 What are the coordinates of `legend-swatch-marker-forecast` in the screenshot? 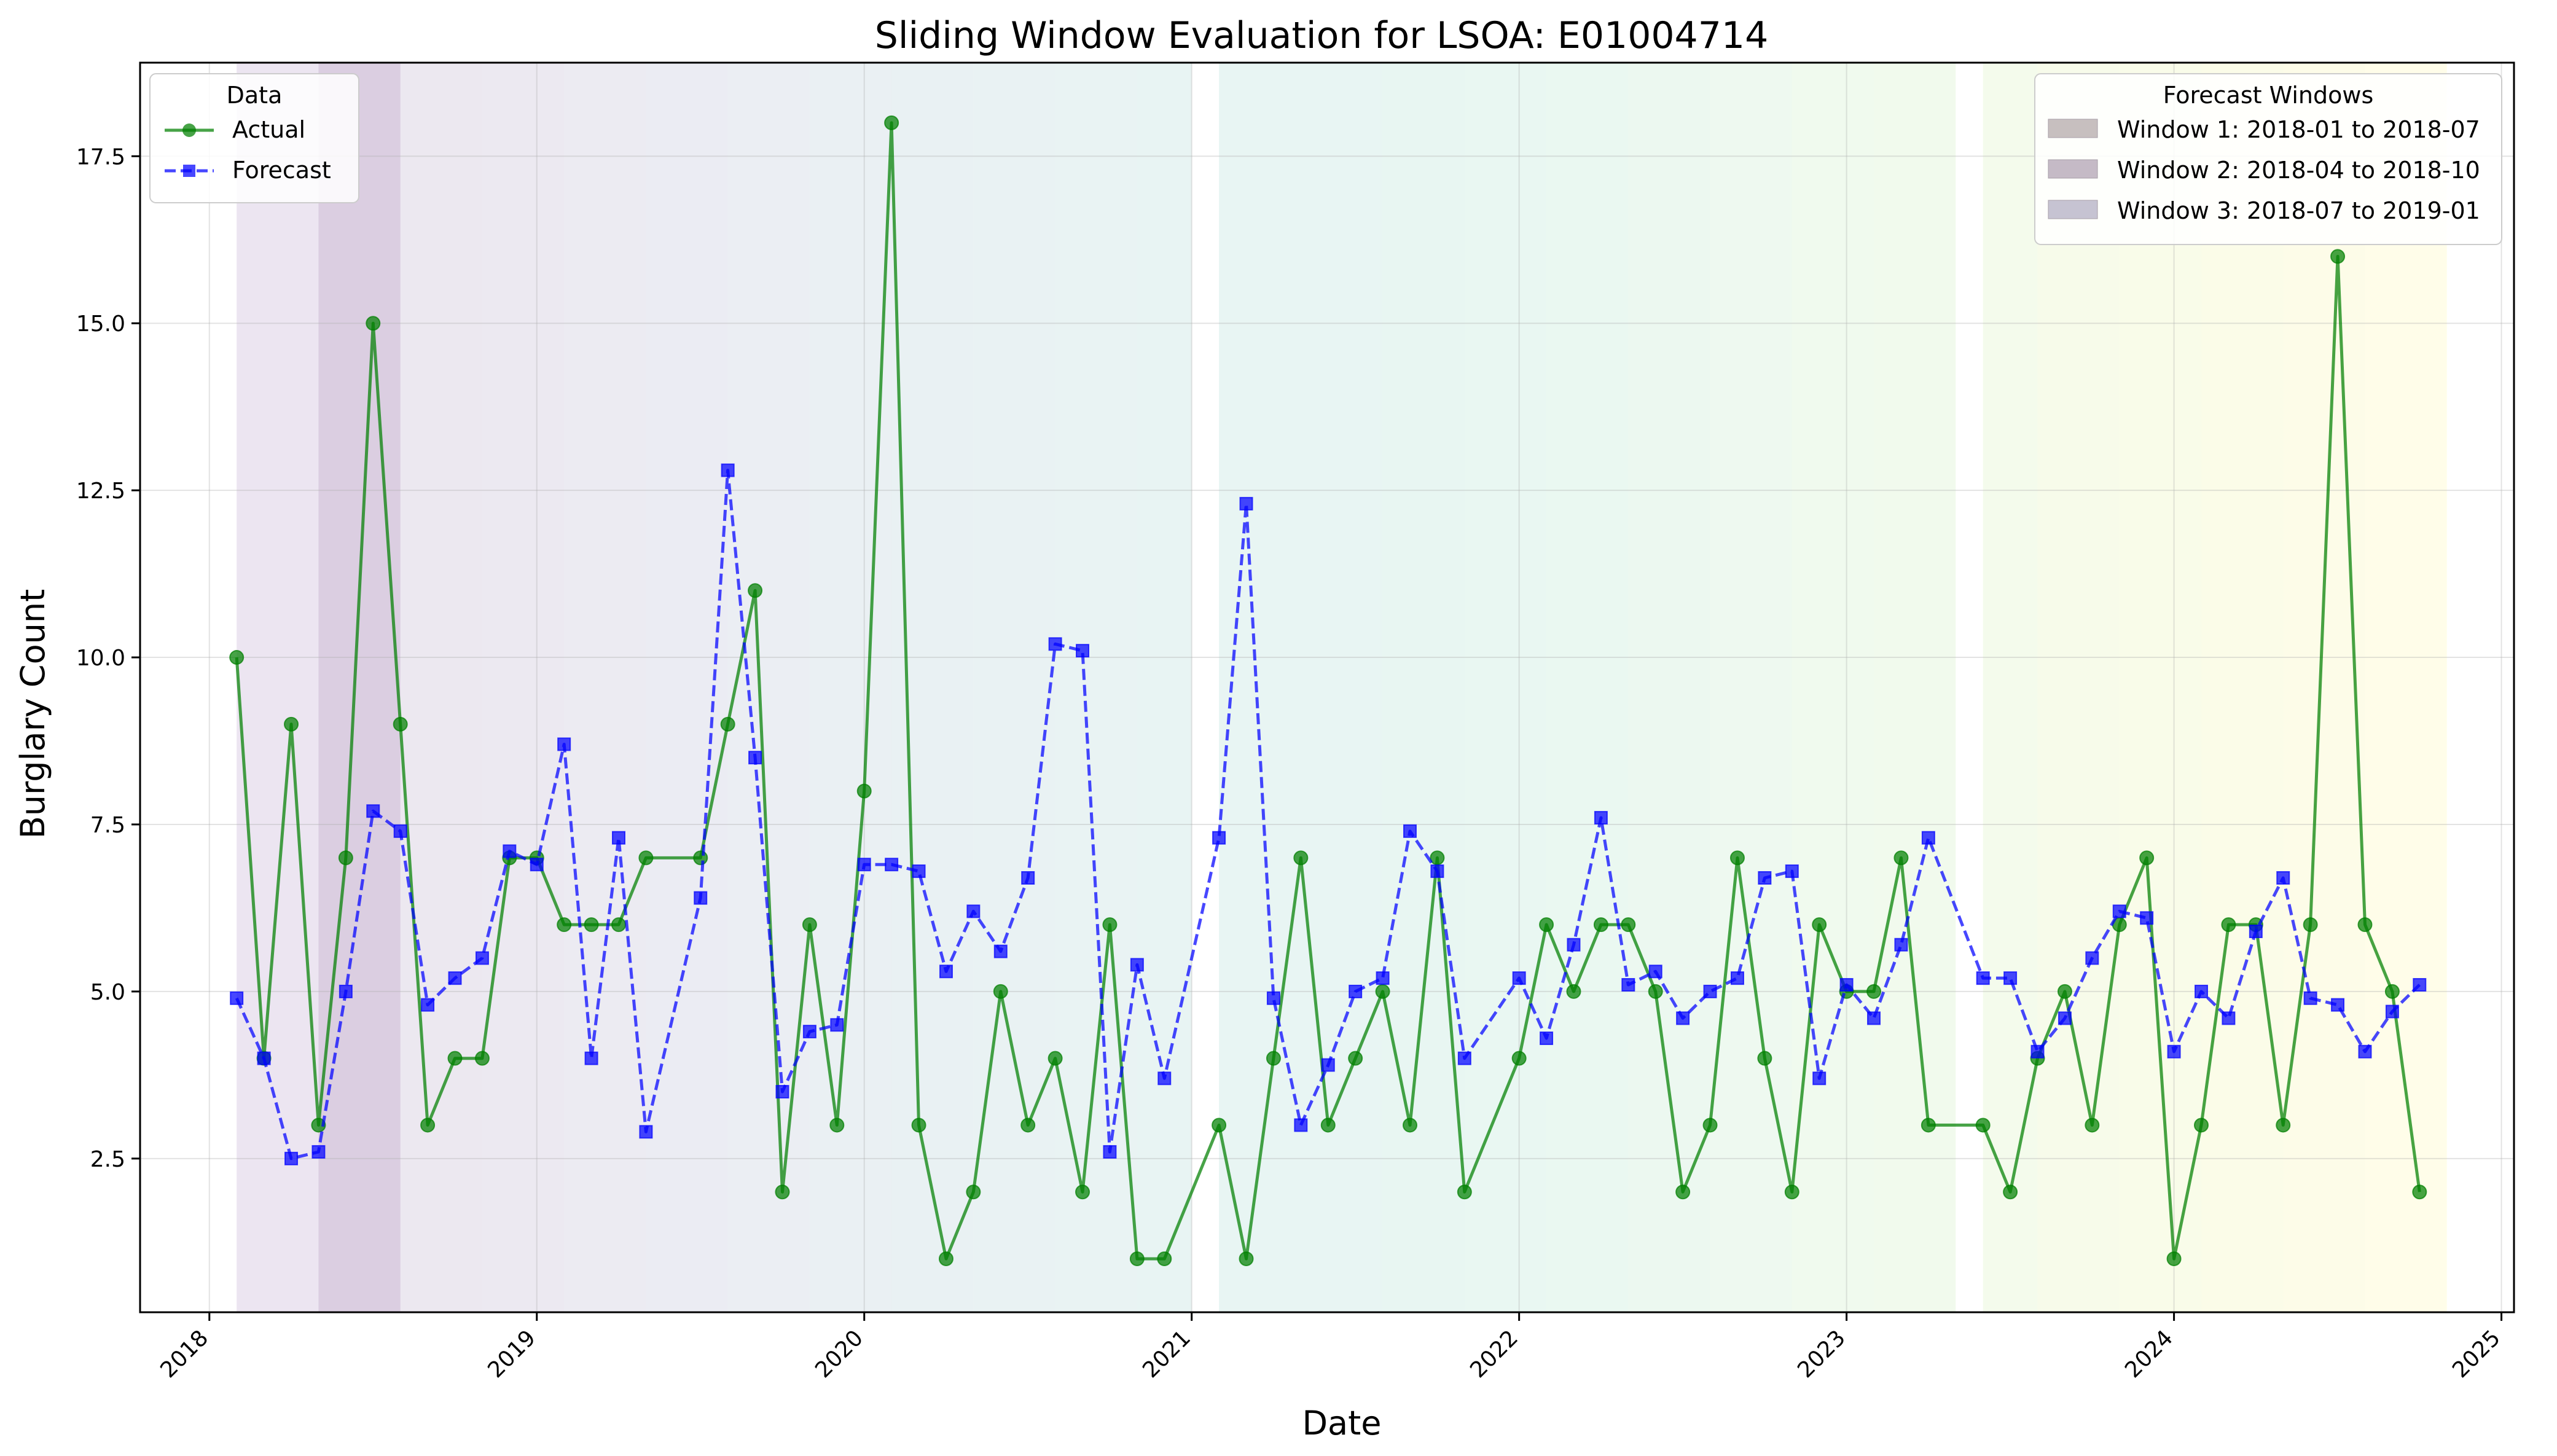 It's located at (189, 171).